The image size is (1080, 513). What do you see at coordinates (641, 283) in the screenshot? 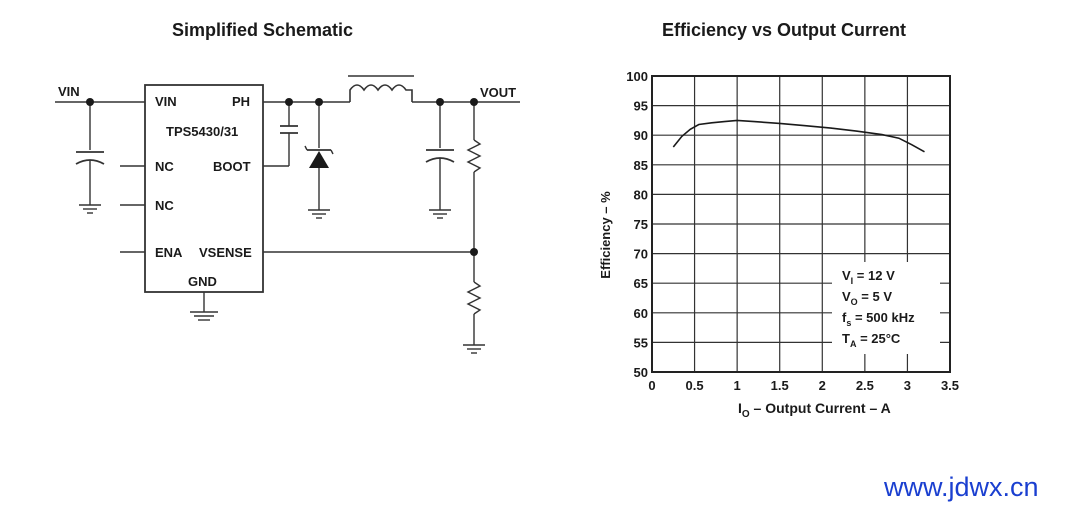
I see `y-tick-label: 65` at bounding box center [641, 283].